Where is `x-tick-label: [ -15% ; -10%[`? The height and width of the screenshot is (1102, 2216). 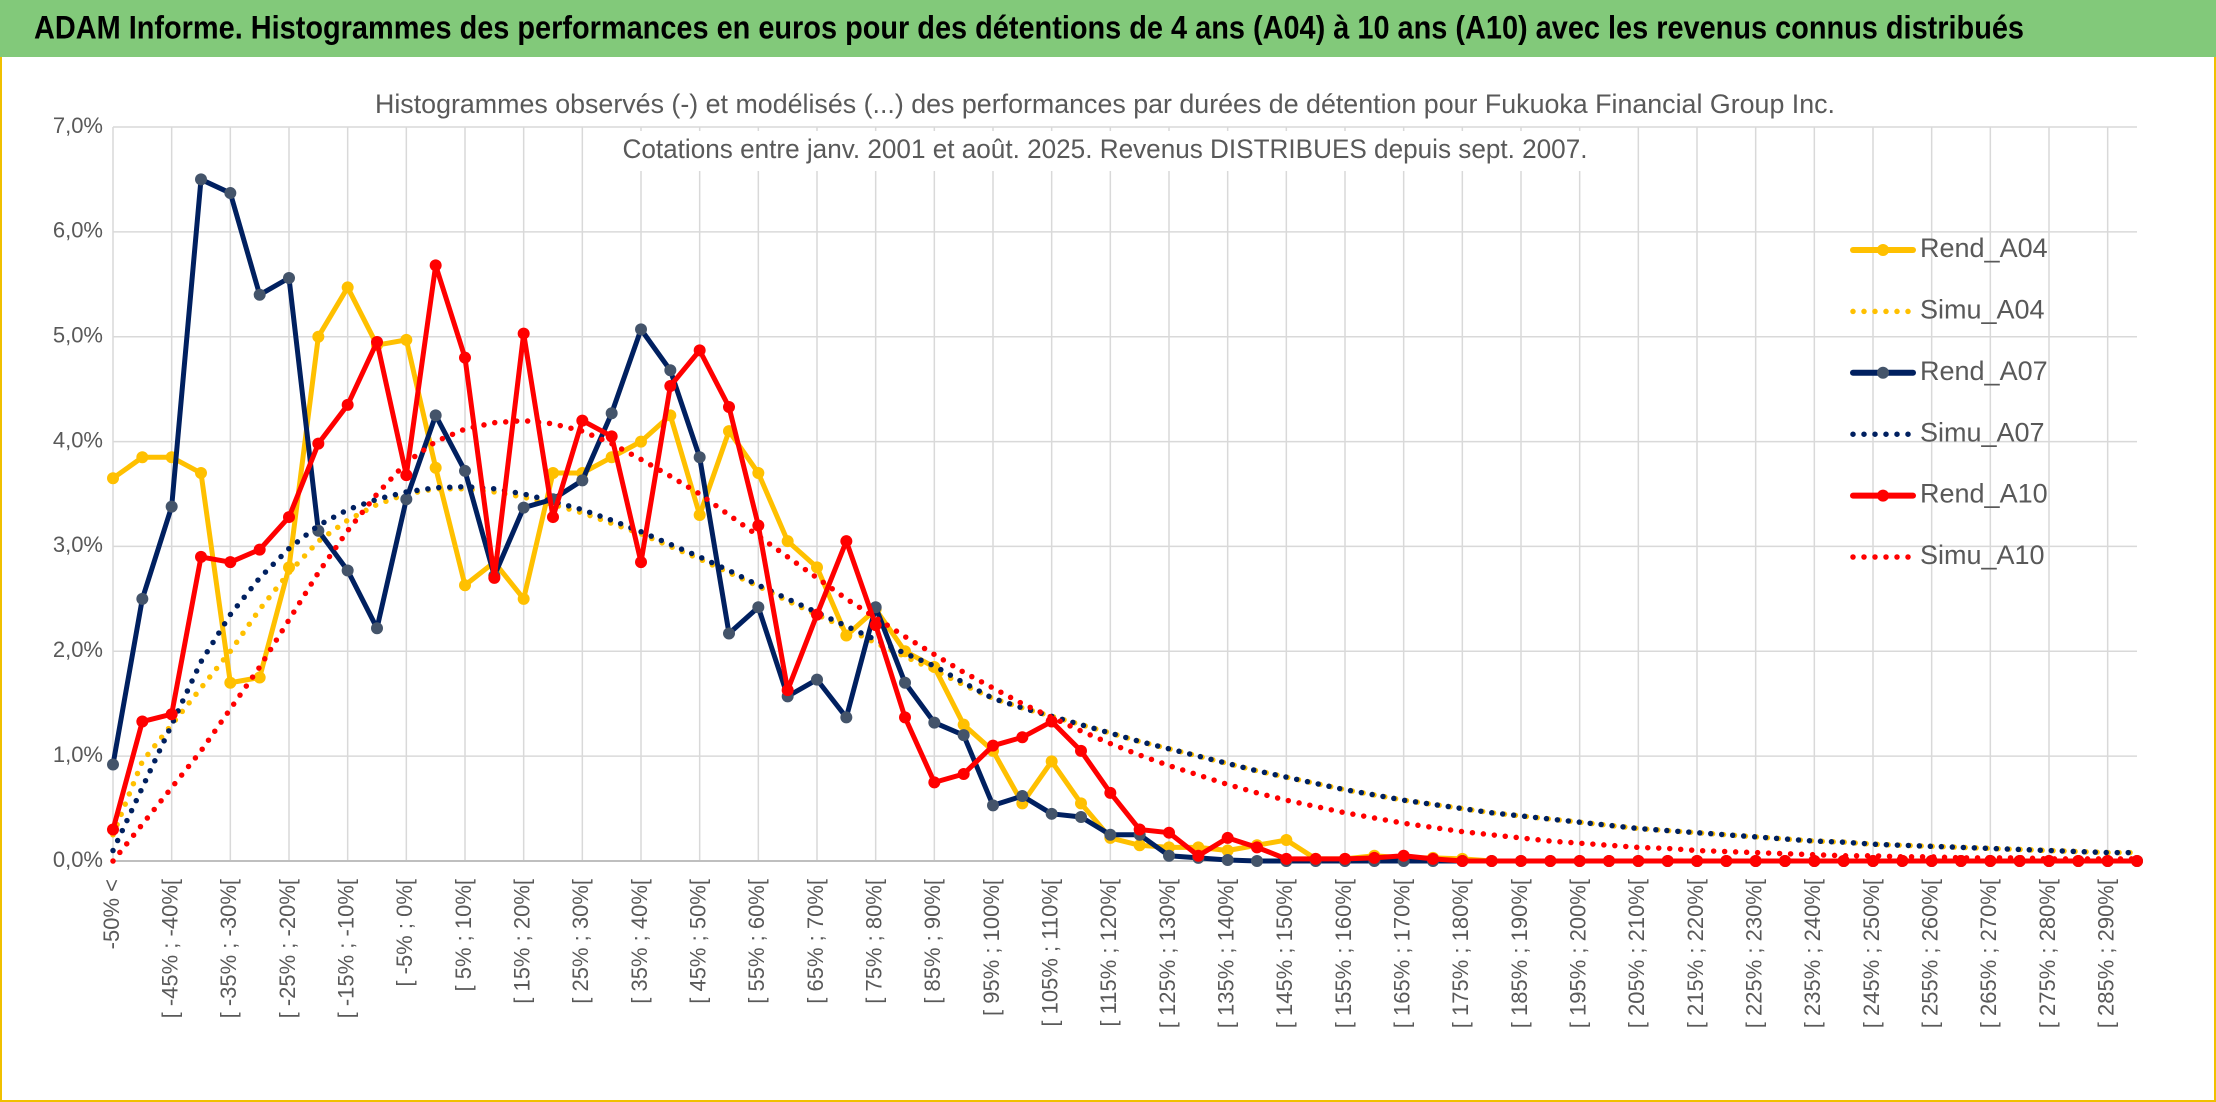
x-tick-label: [ -15% ; -10%[ is located at coordinates (345, 948).